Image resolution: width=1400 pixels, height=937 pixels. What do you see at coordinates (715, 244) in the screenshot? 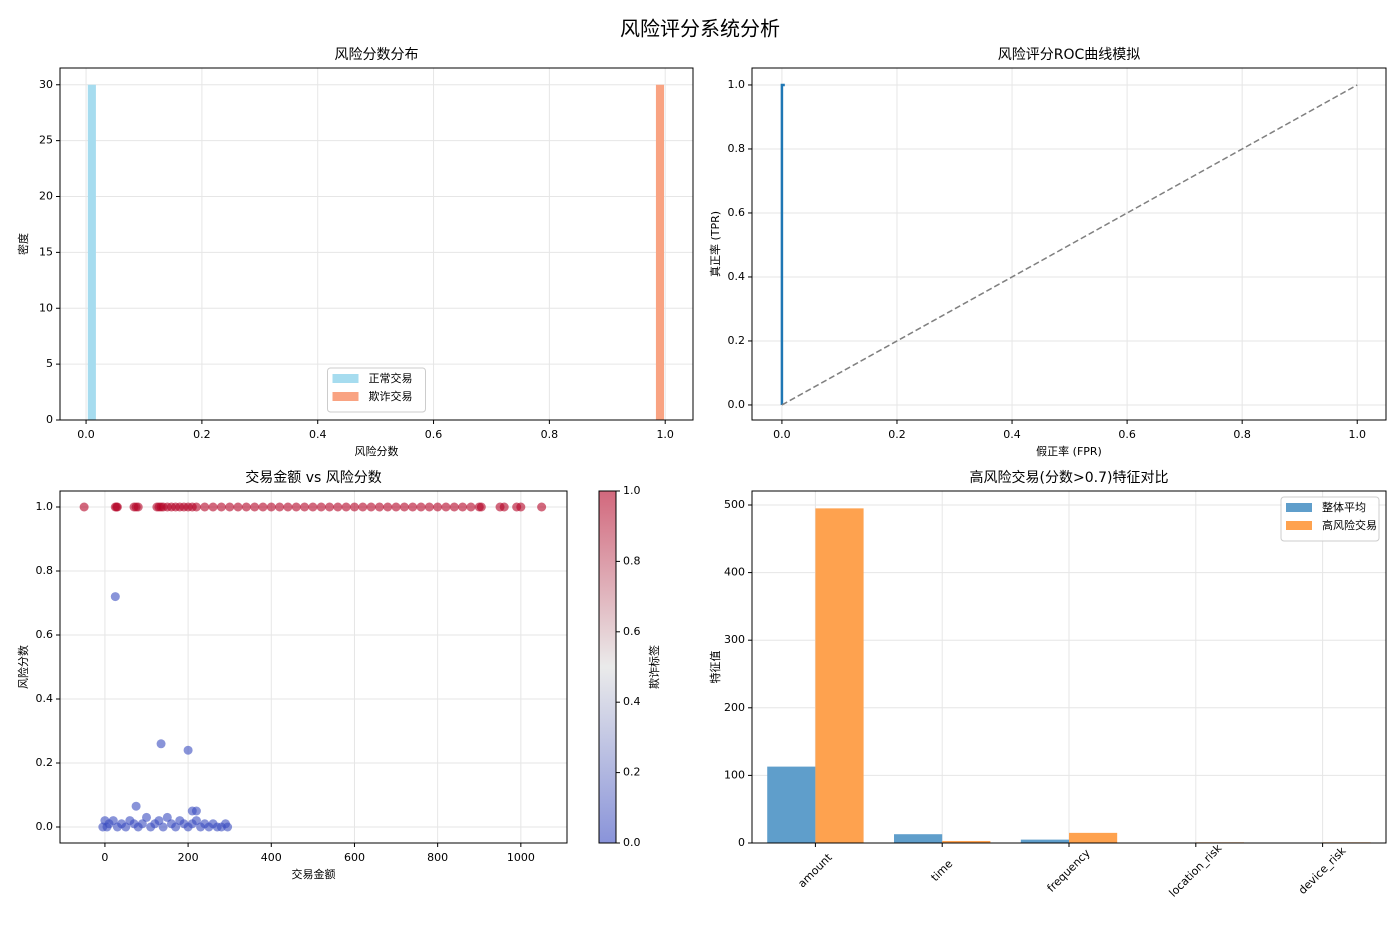
I see `y-axis-label: 真正率 (TPR)` at bounding box center [715, 244].